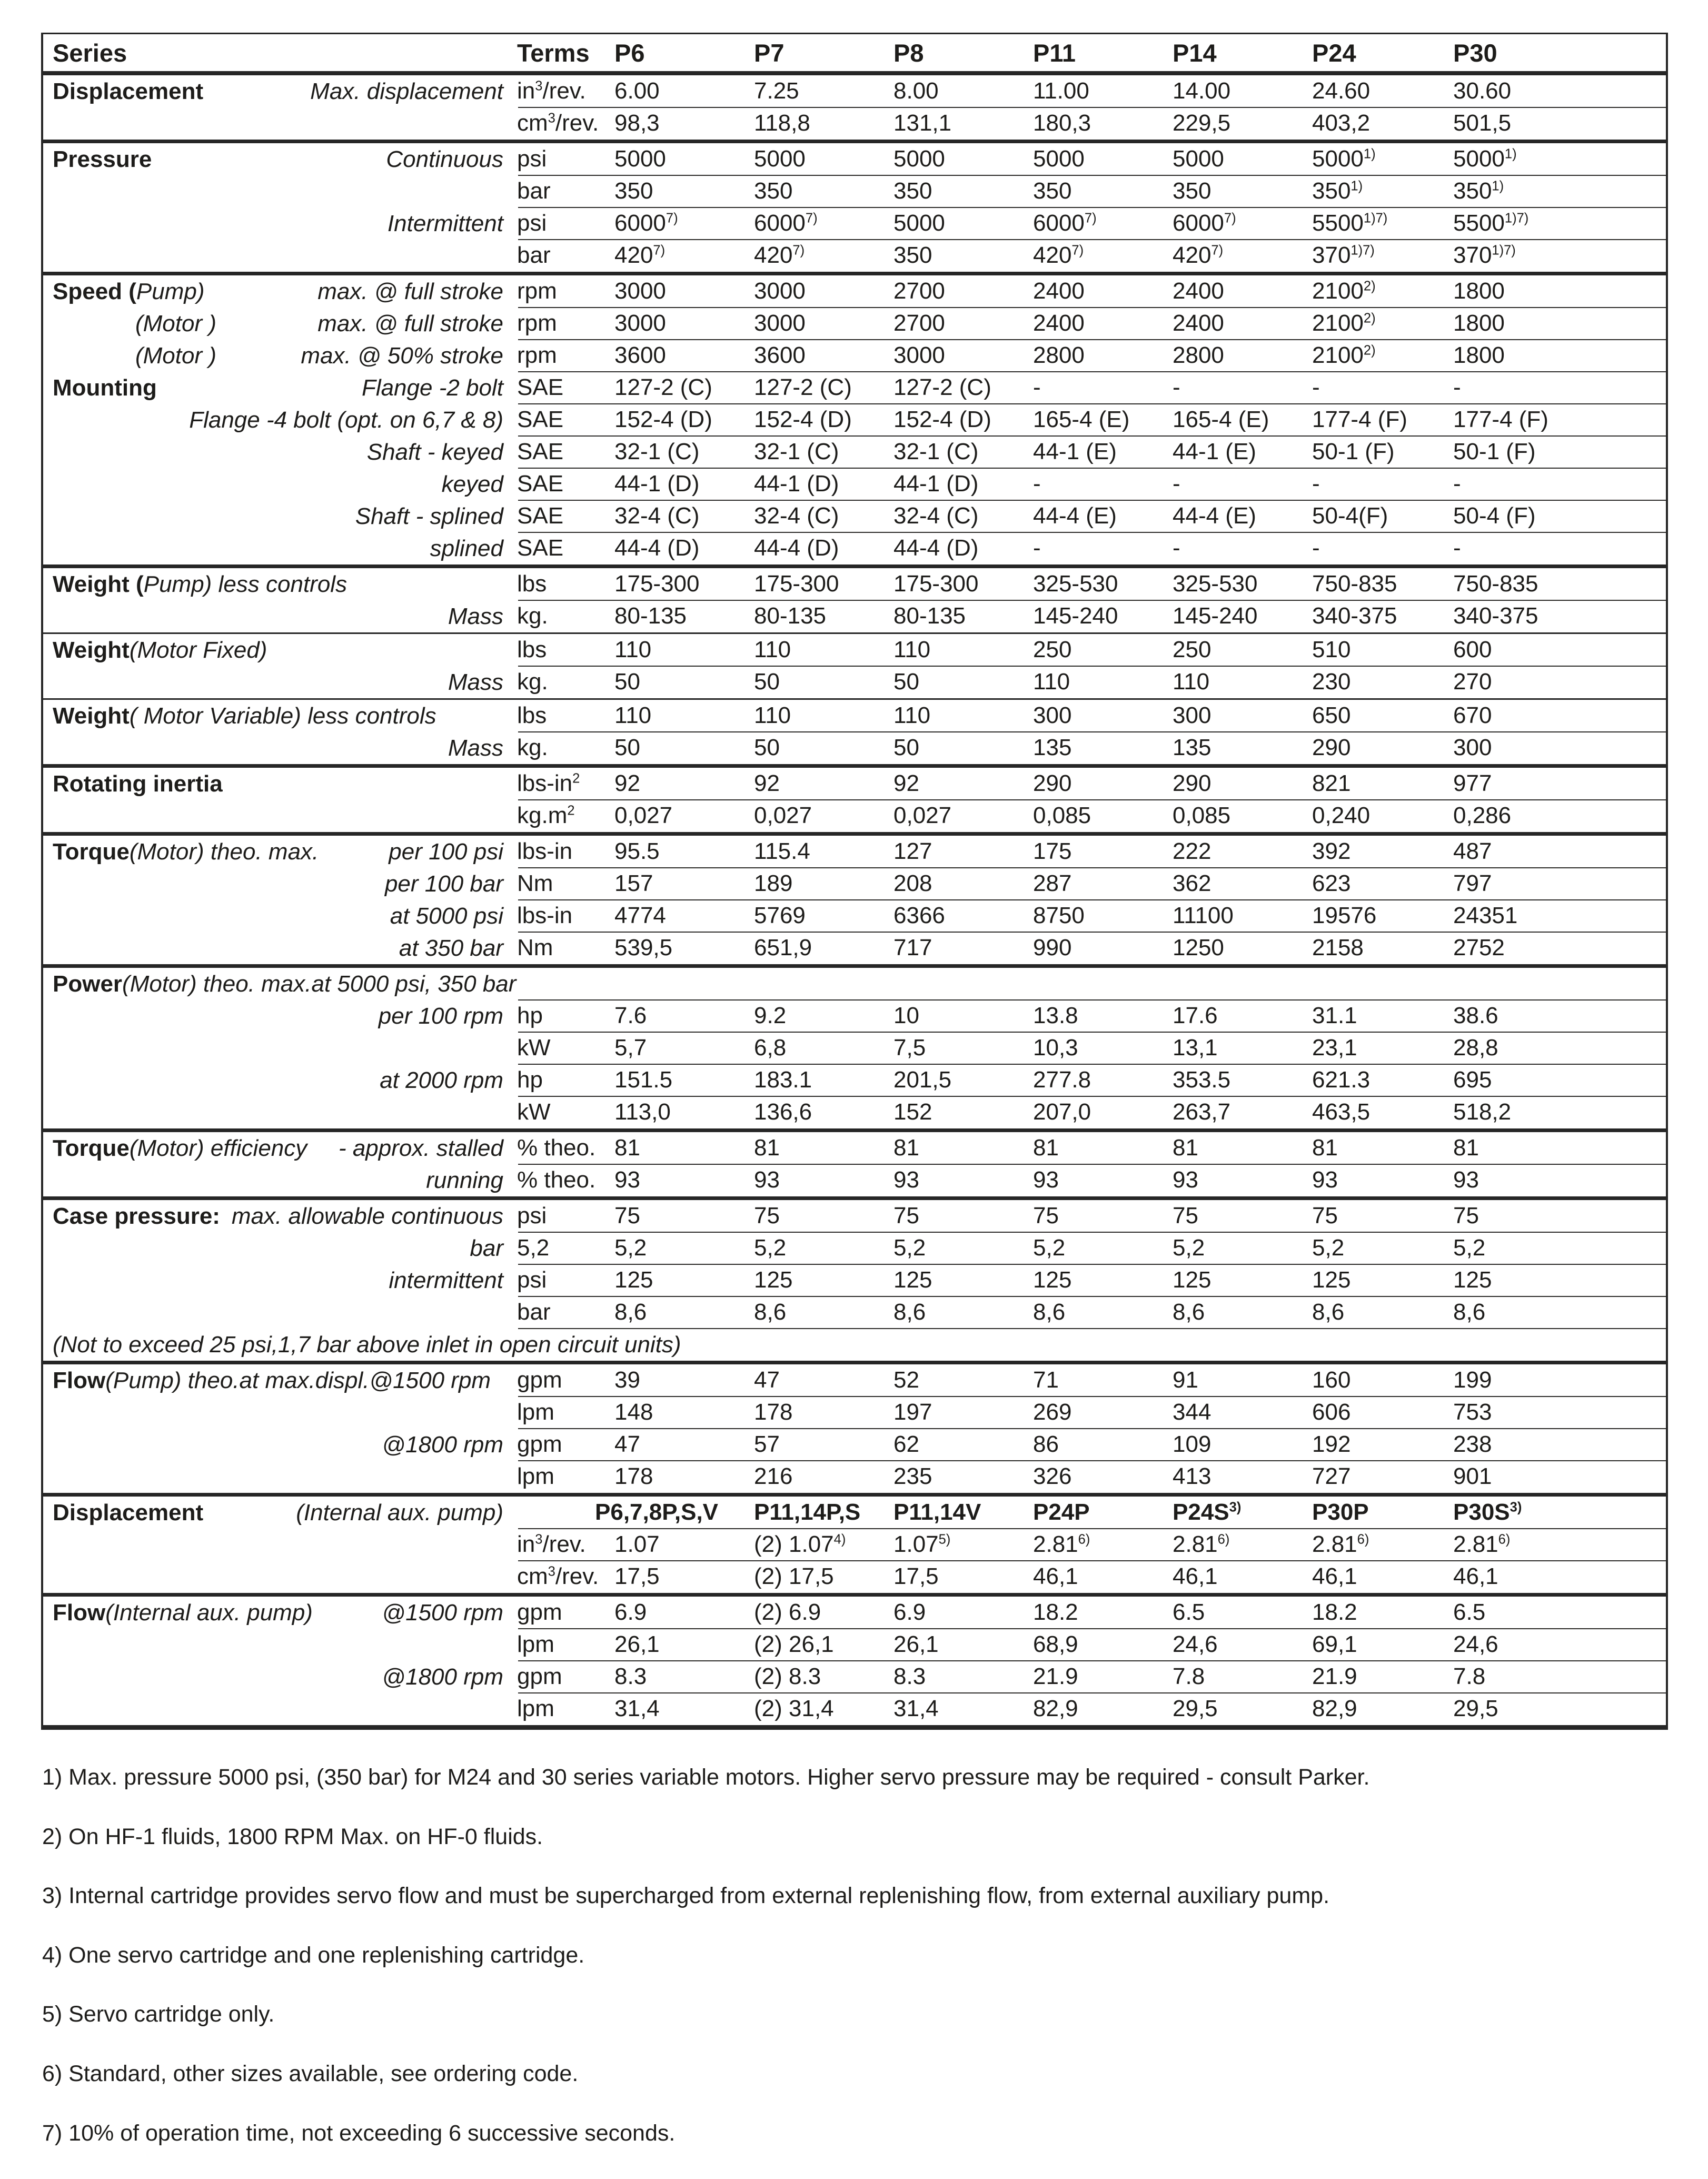 The image size is (1708, 2179). Describe the element at coordinates (916, 1576) in the screenshot. I see `value-cell-p8: 17,5` at that location.